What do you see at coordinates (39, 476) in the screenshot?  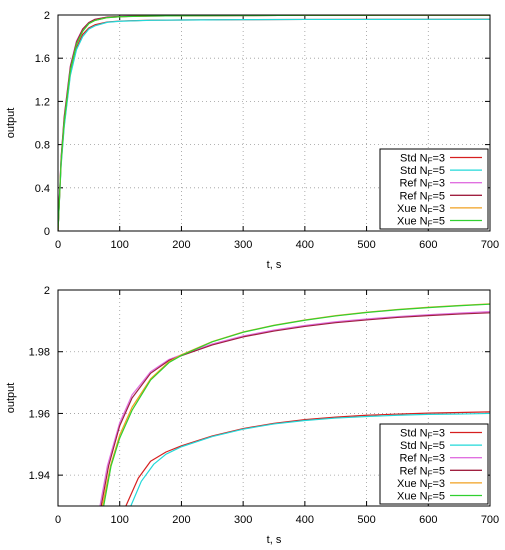 I see `y-tick-label: 1.94` at bounding box center [39, 476].